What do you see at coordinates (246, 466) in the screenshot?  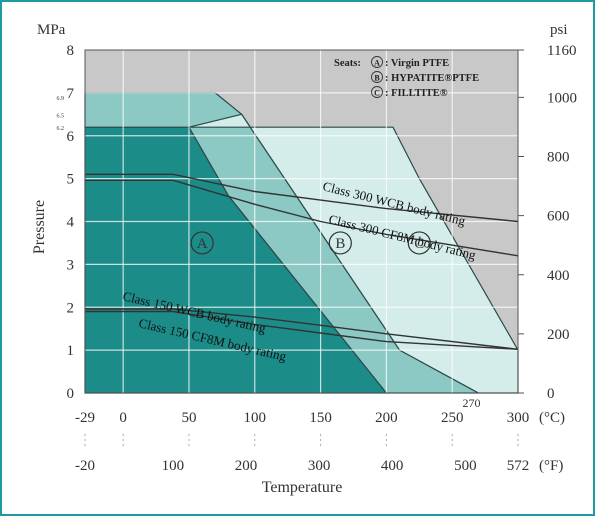 I see `x-tick-fahrenheit: 200` at bounding box center [246, 466].